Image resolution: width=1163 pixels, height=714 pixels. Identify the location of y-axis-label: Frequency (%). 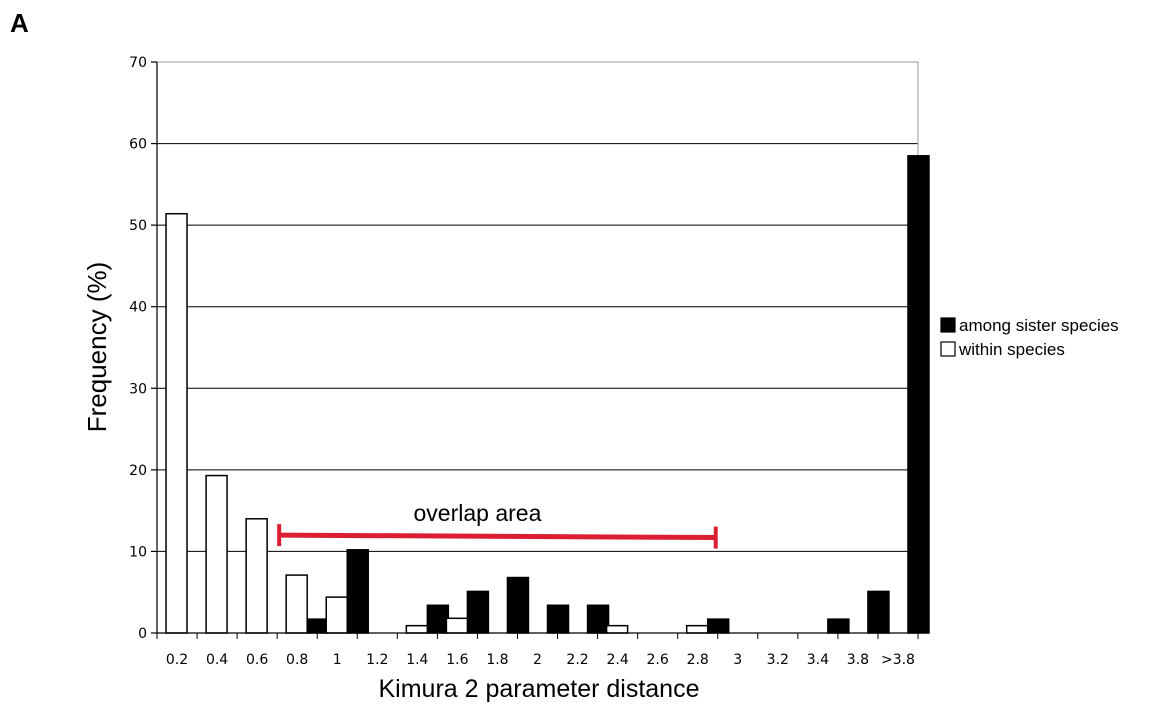
(97, 347).